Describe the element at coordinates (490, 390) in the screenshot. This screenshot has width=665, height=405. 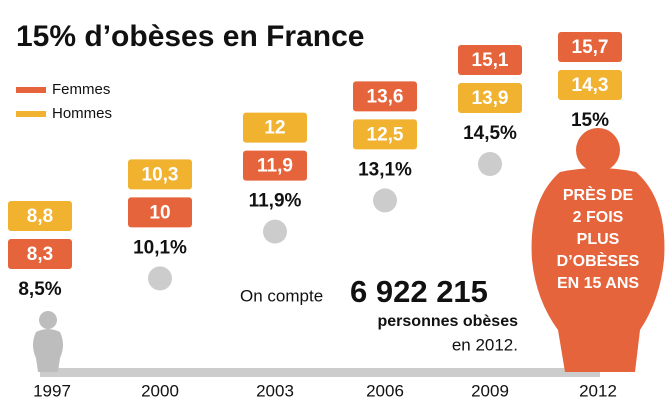
I see `x-tick-label: 2009` at that location.